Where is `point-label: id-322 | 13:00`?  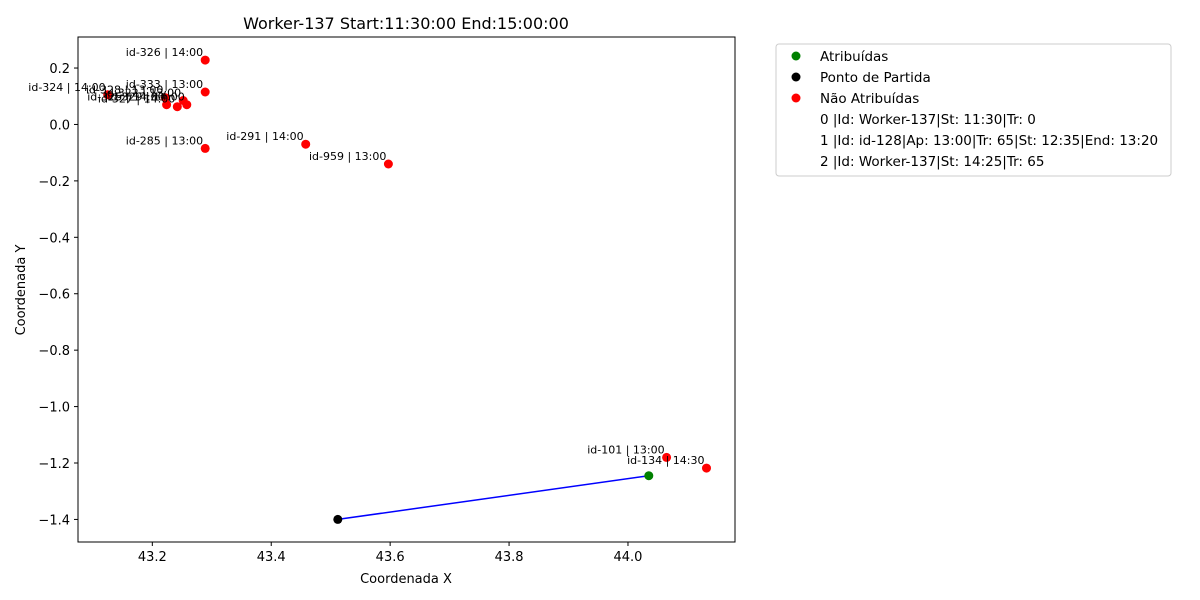
point-label: id-322 | 13:00 is located at coordinates (142, 93).